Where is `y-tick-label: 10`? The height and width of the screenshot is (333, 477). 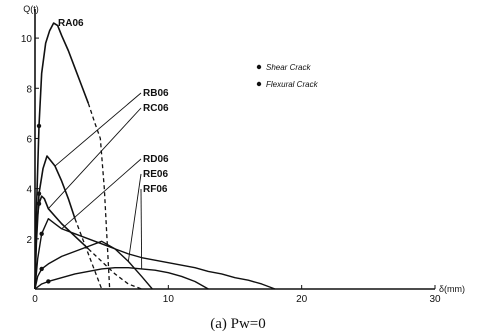
y-tick-label: 10 is located at coordinates (27, 39).